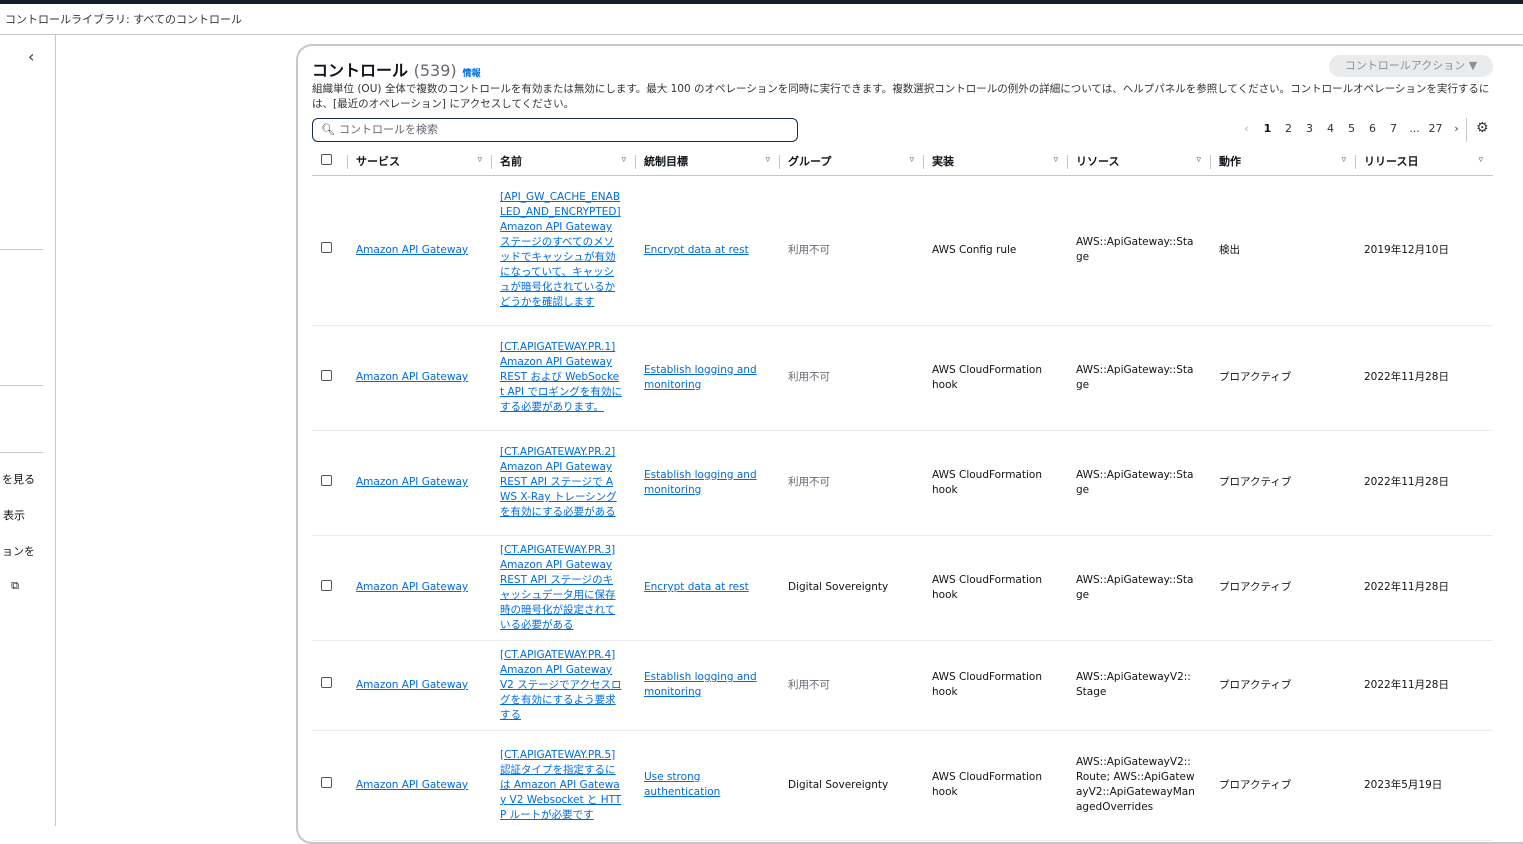 This screenshot has height=844, width=1523. What do you see at coordinates (564, 161) in the screenshot?
I see `column-header: 名前 ▿` at bounding box center [564, 161].